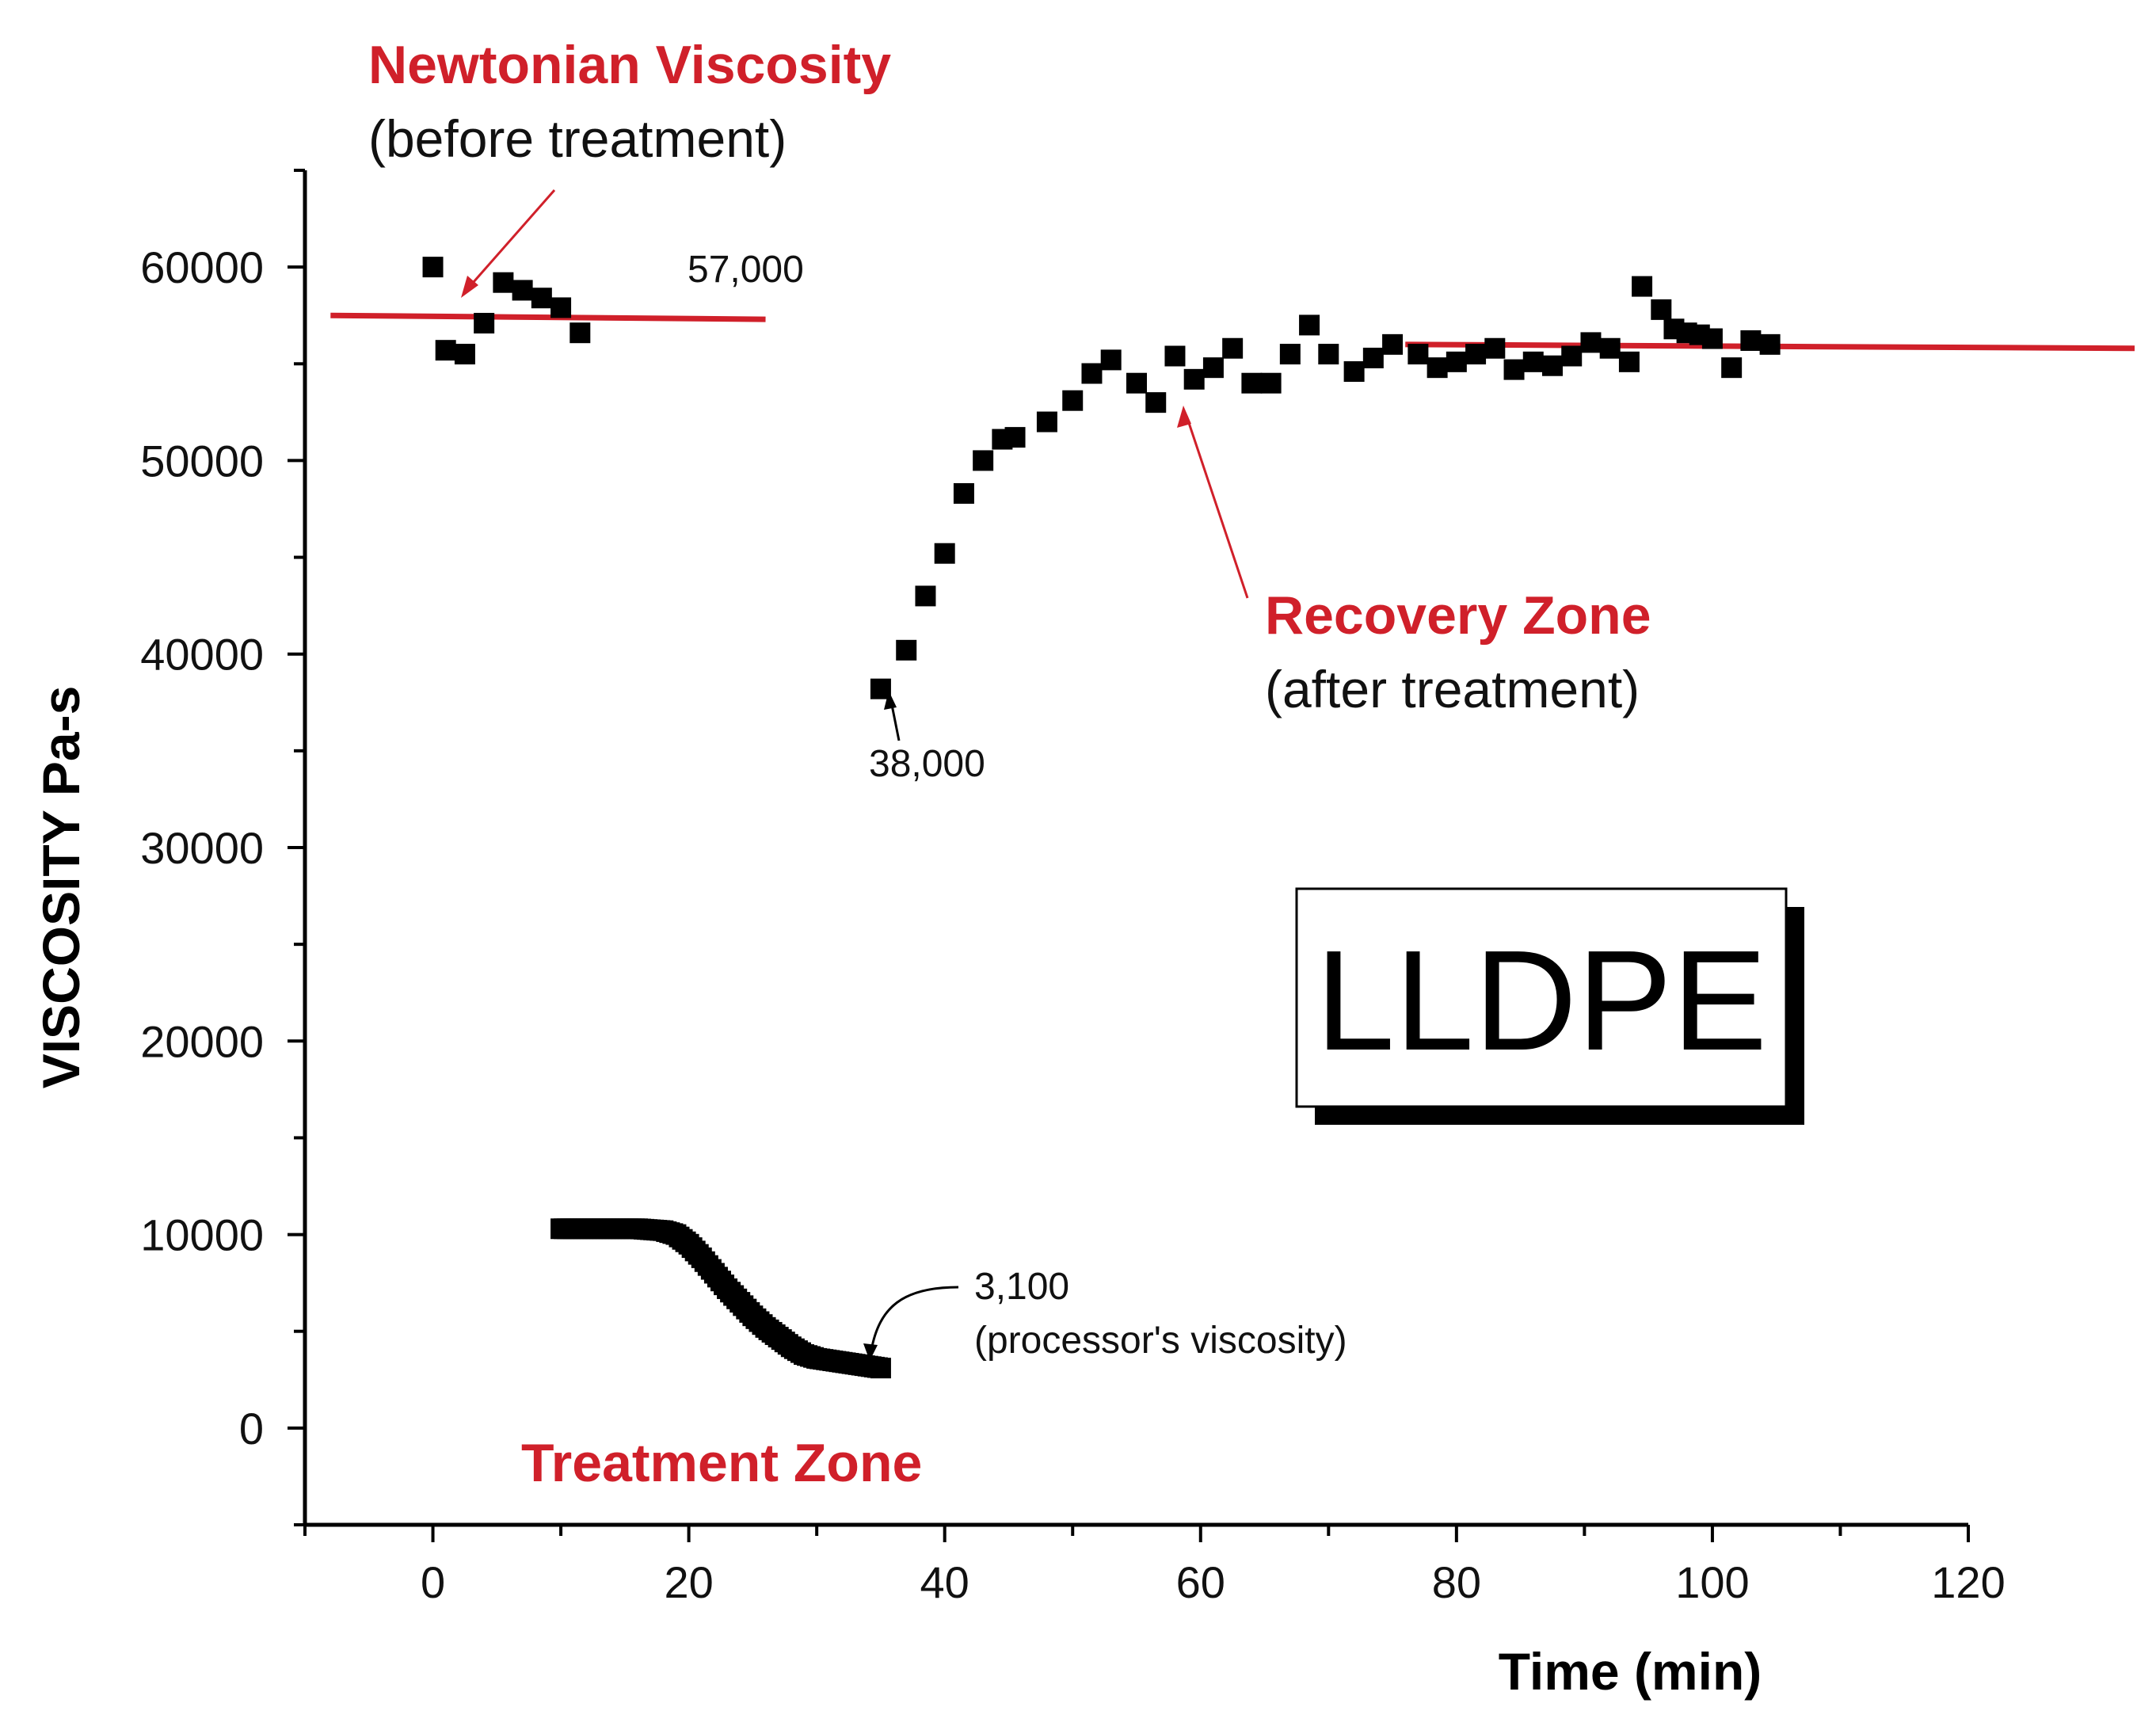  Describe the element at coordinates (202, 1041) in the screenshot. I see `y-tick-label: 20000` at that location.